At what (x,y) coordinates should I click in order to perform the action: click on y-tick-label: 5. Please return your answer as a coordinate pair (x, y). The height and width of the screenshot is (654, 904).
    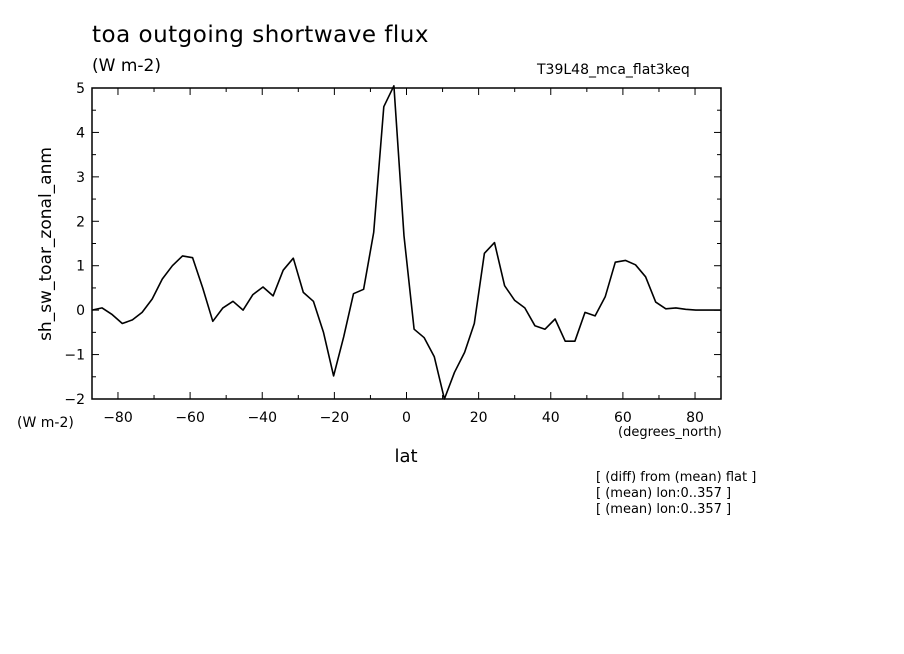
    Looking at the image, I should click on (80, 89).